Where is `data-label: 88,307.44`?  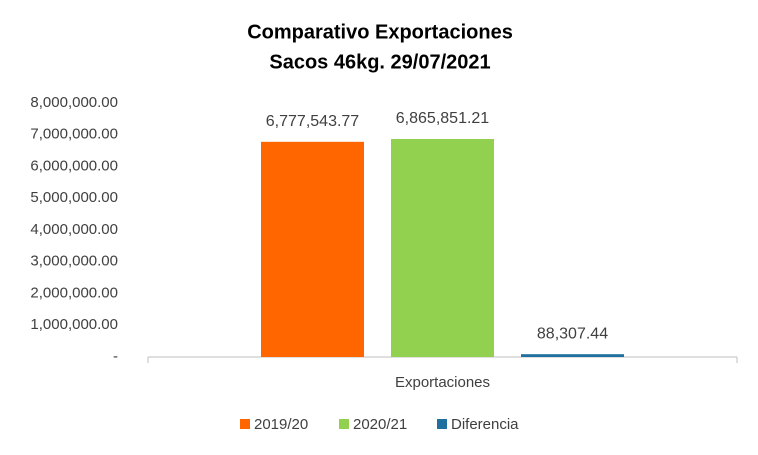
data-label: 88,307.44 is located at coordinates (572, 333).